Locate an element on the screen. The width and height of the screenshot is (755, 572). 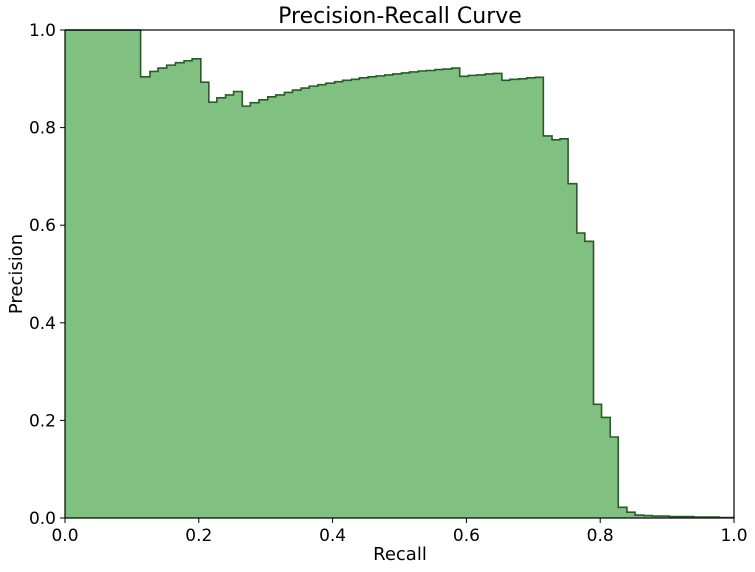
x-axis-label: Recall is located at coordinates (400, 554).